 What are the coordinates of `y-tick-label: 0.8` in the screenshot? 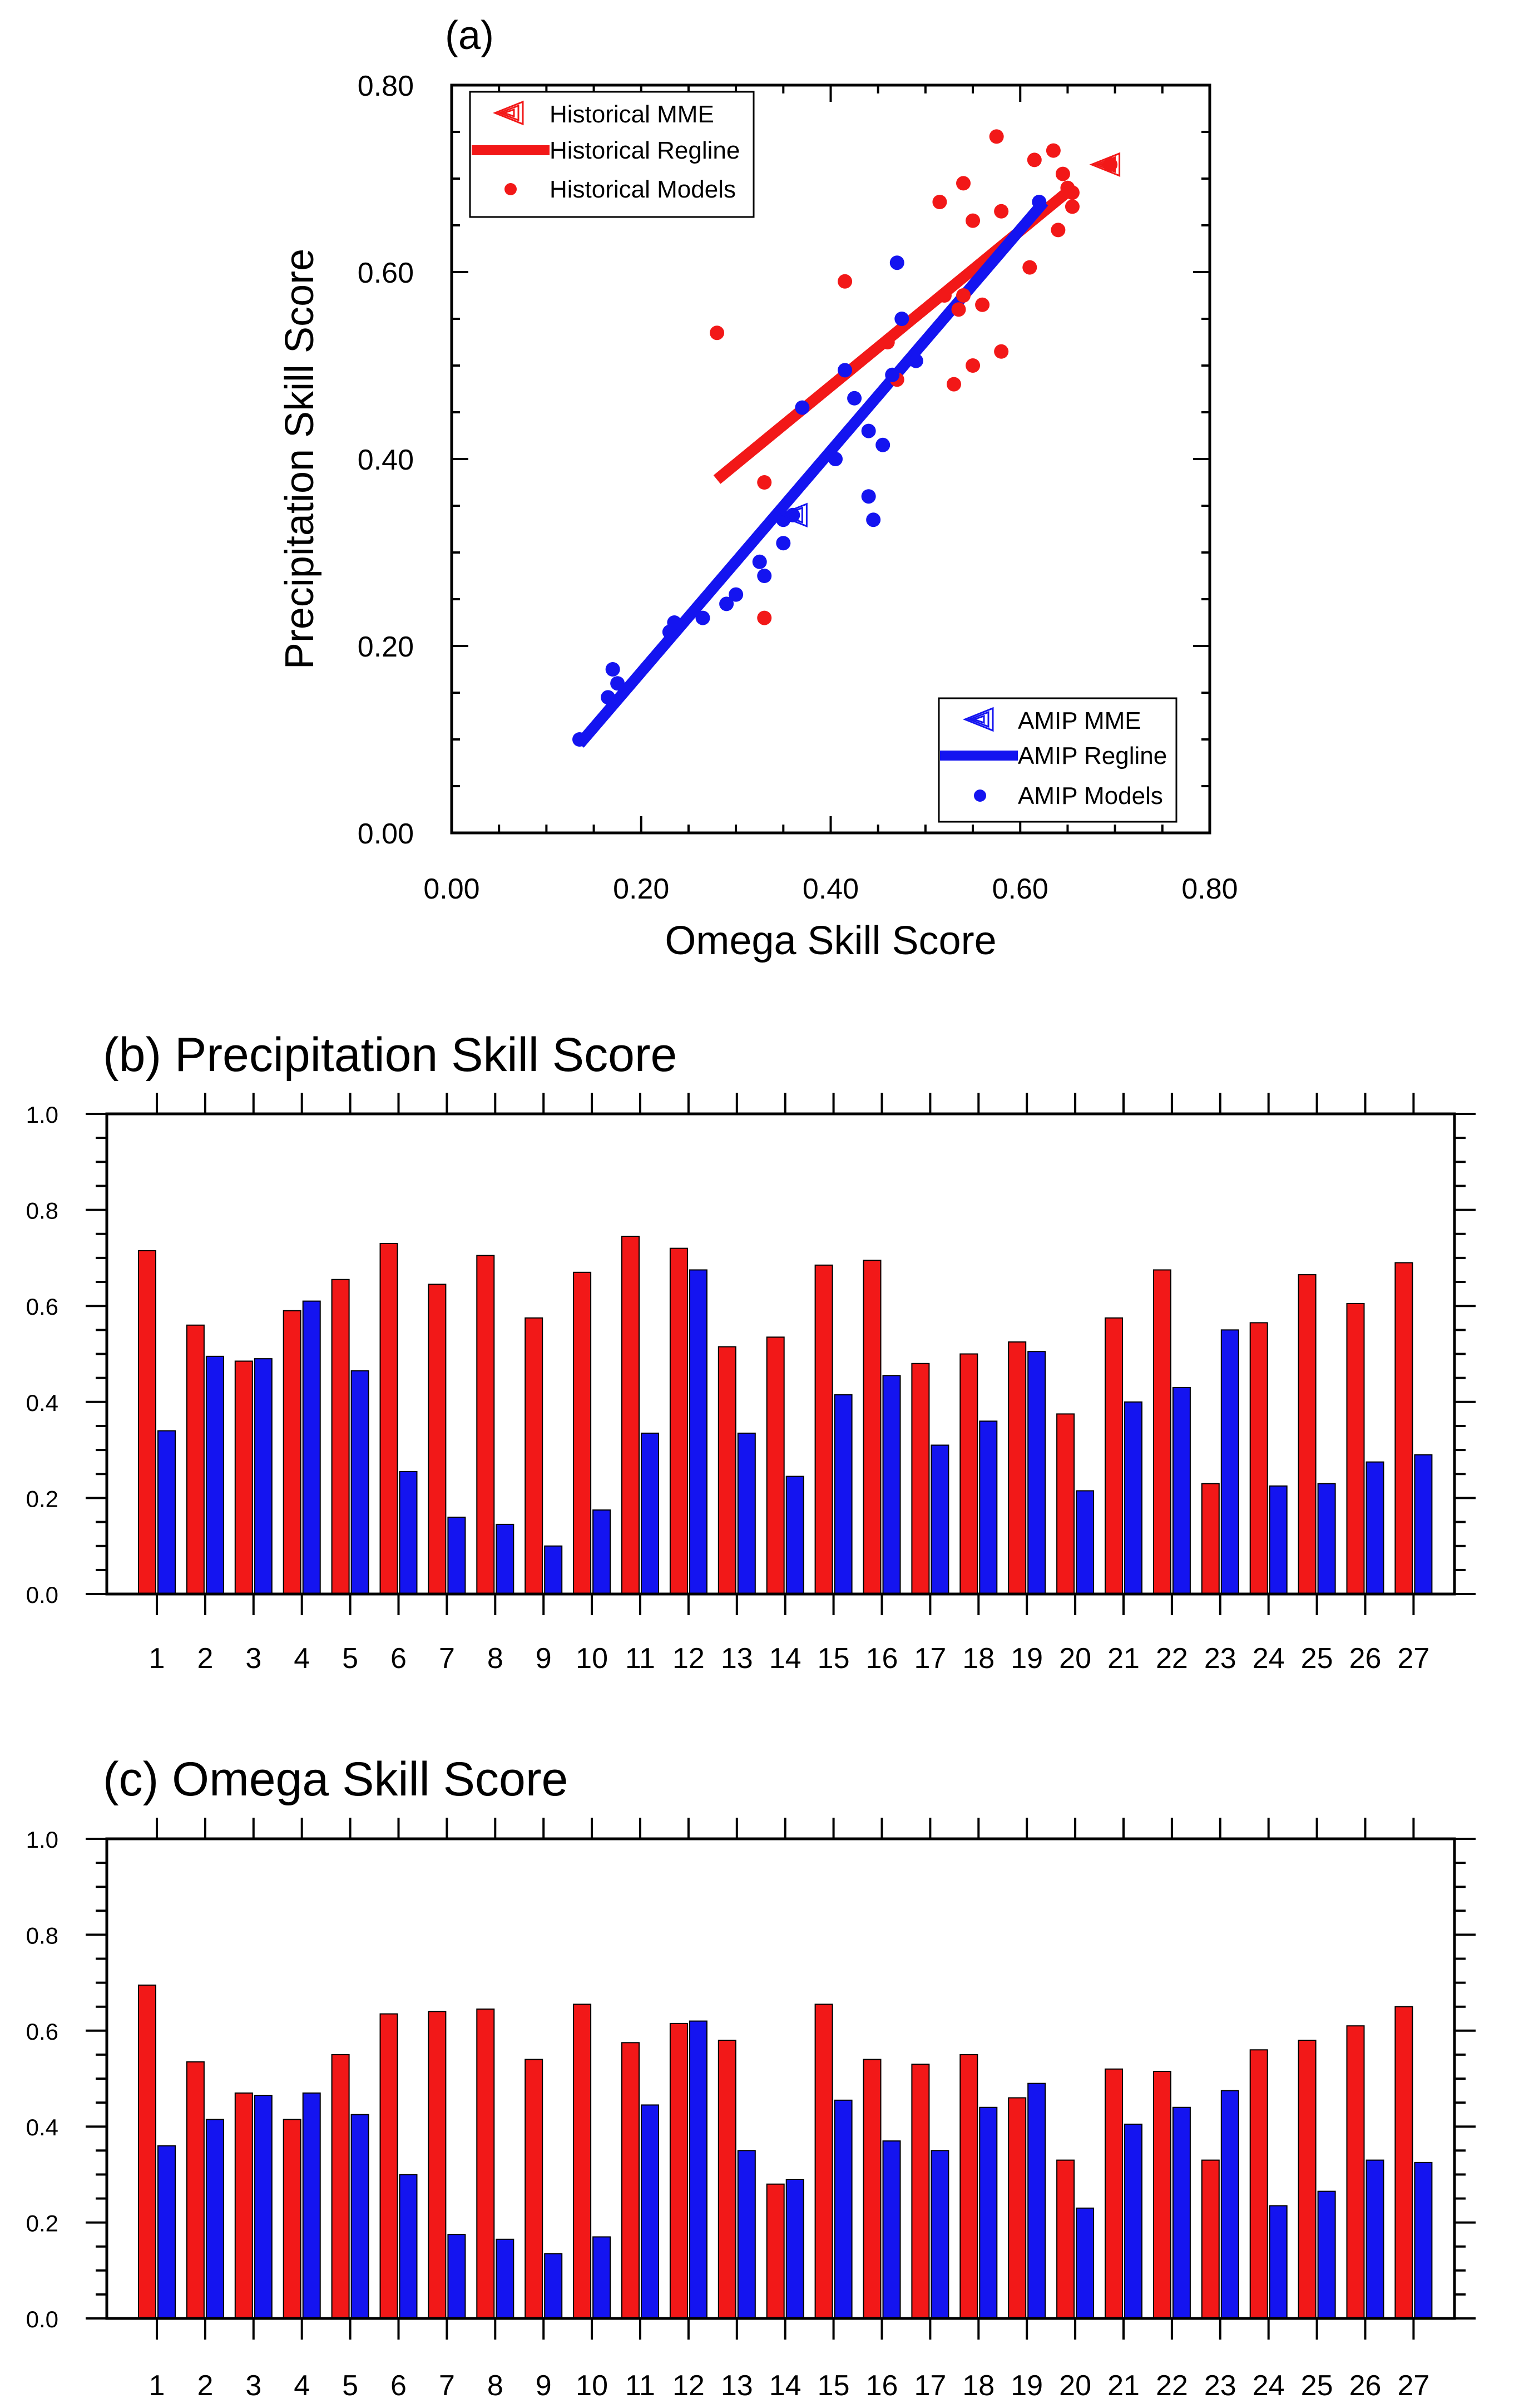 It's located at (42, 1935).